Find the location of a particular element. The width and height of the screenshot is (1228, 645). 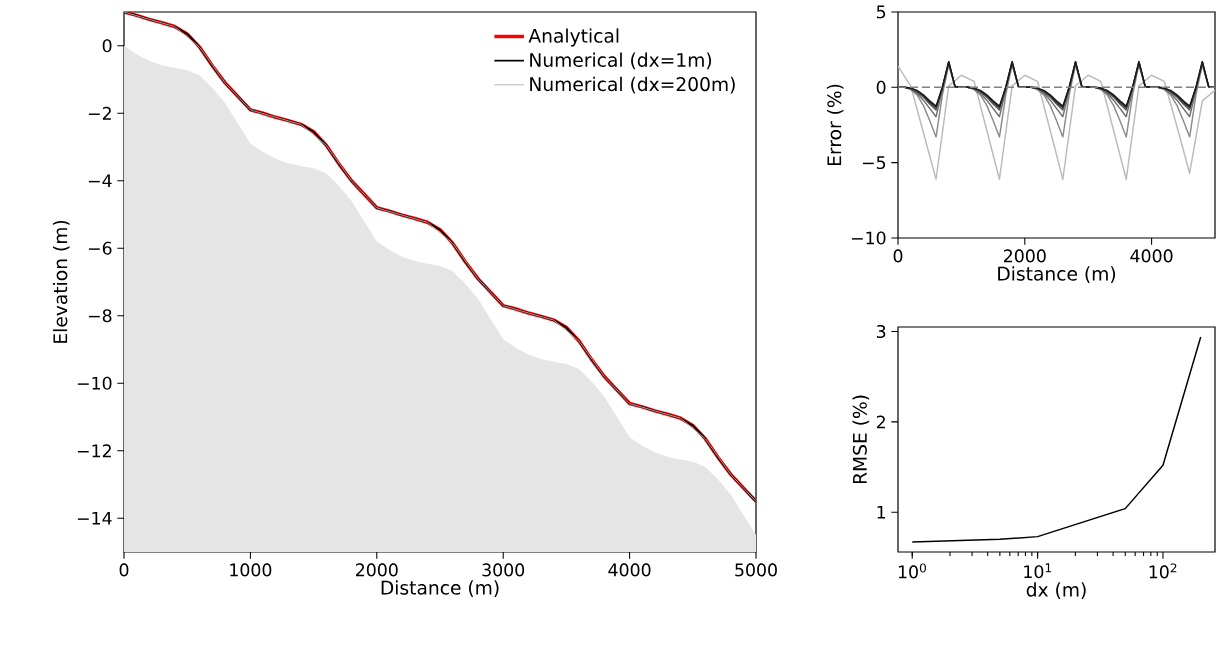

x-tick-label: 10$^{2}$ is located at coordinates (1163, 571).